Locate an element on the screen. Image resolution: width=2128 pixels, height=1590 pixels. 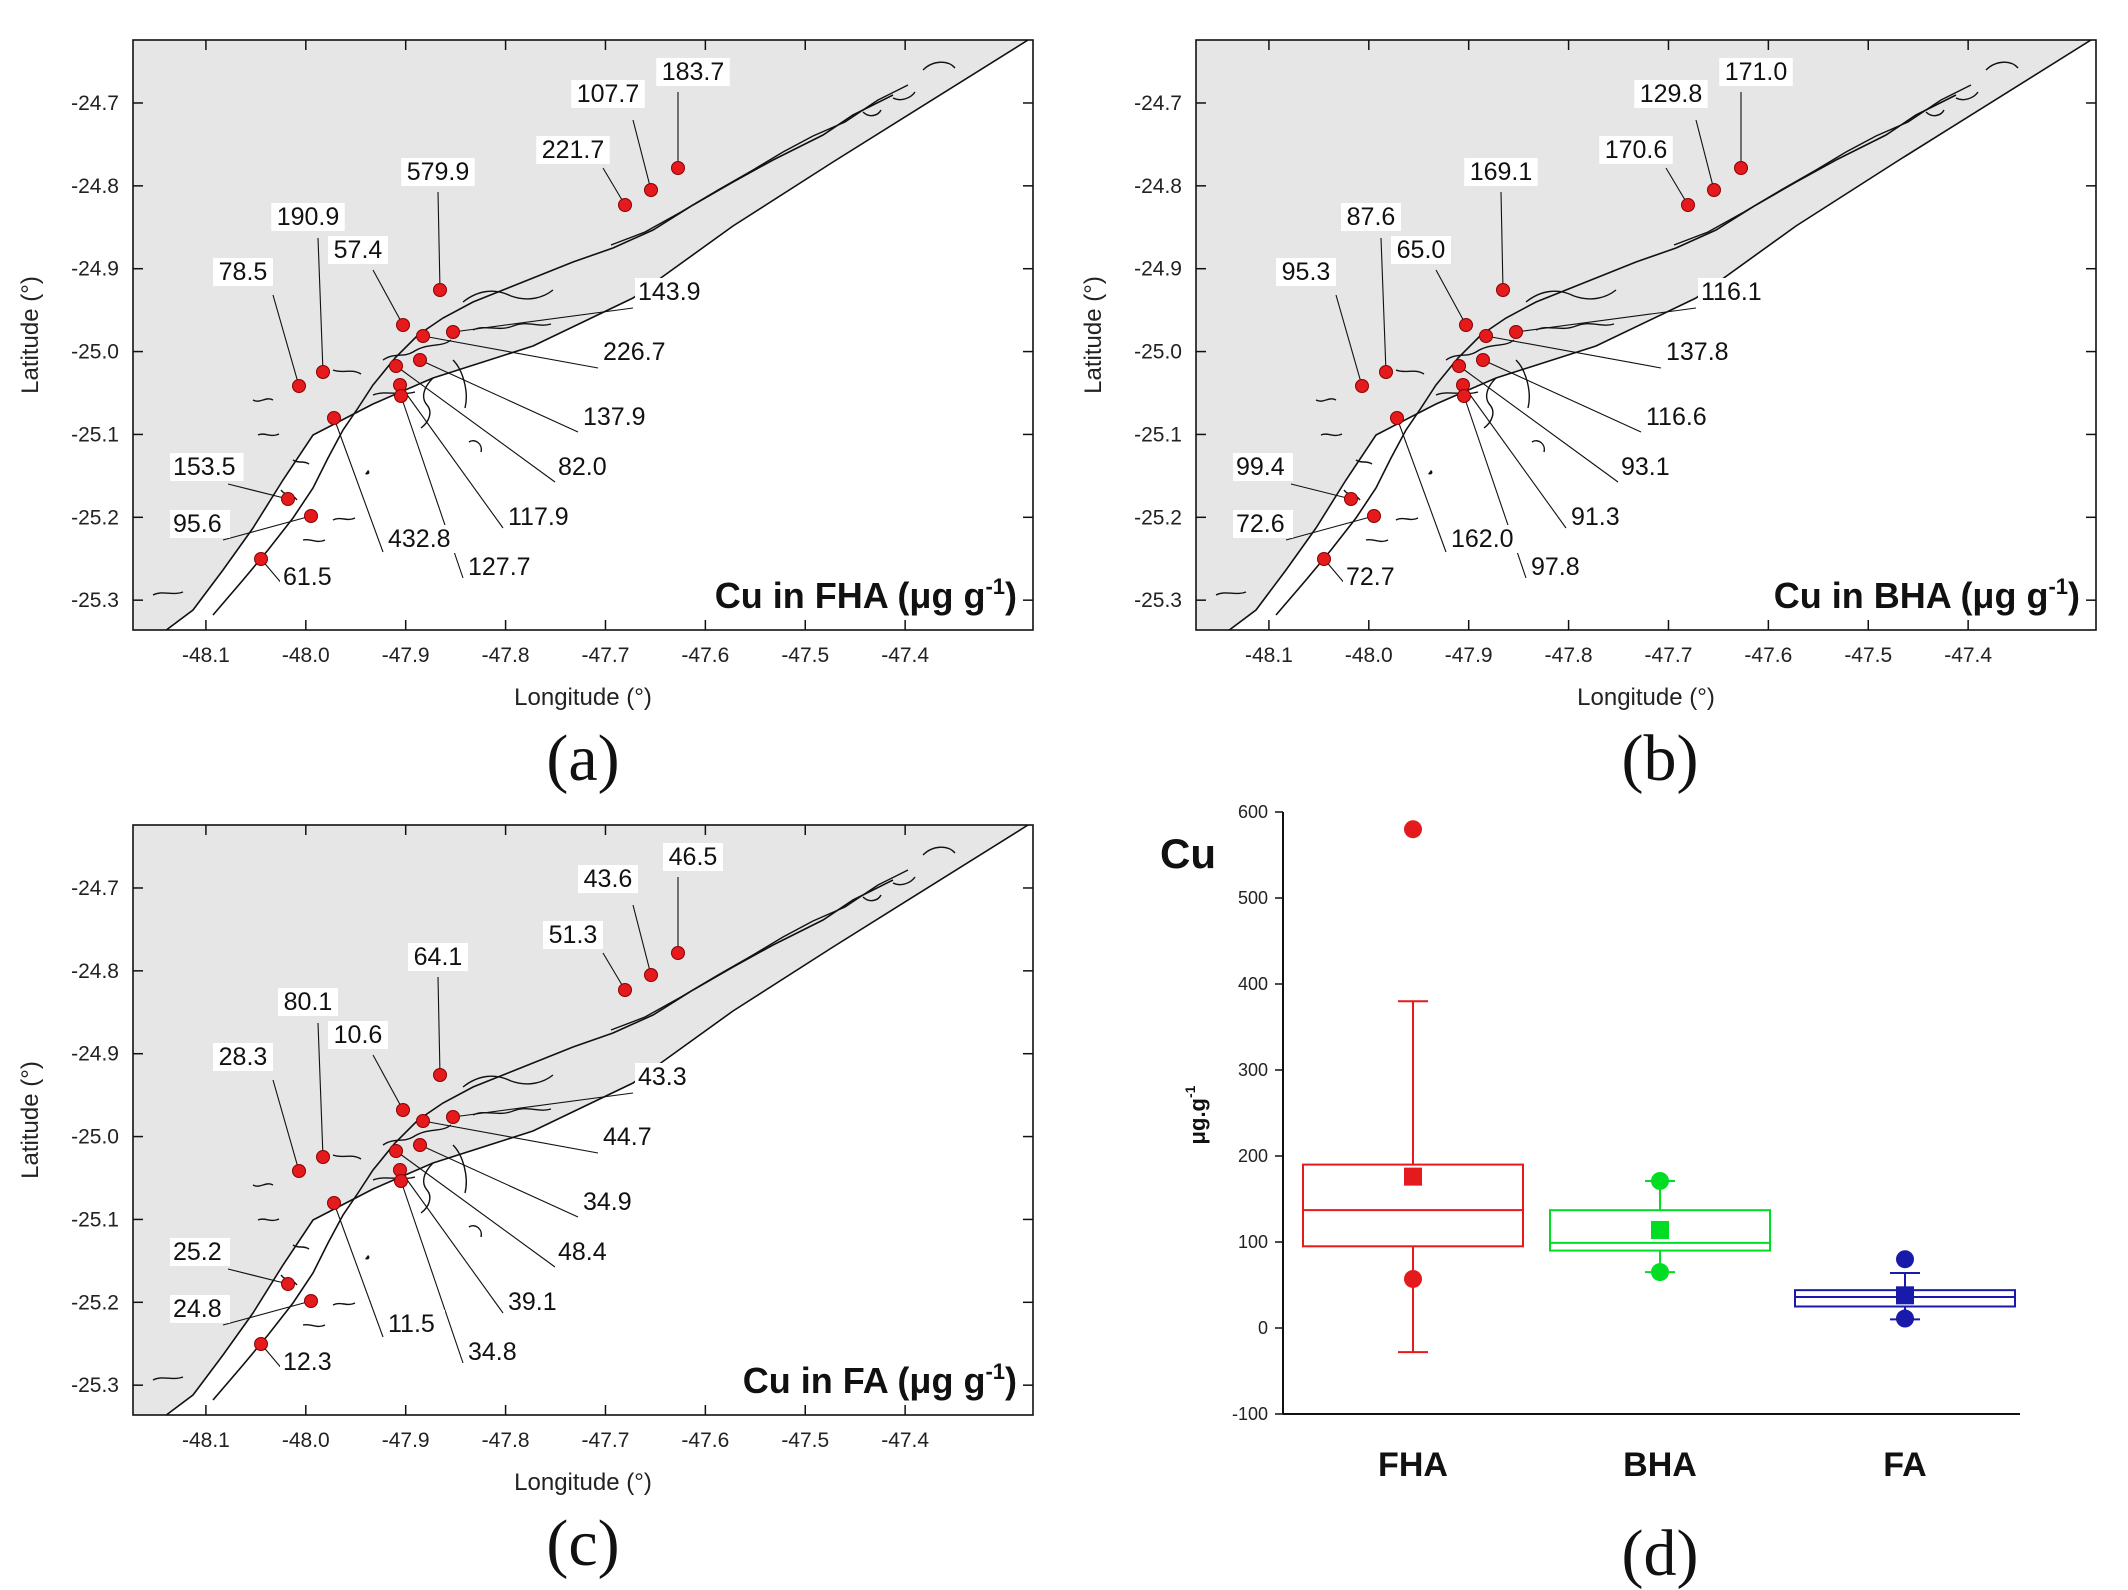
category-label: FHA is located at coordinates (1413, 1465).